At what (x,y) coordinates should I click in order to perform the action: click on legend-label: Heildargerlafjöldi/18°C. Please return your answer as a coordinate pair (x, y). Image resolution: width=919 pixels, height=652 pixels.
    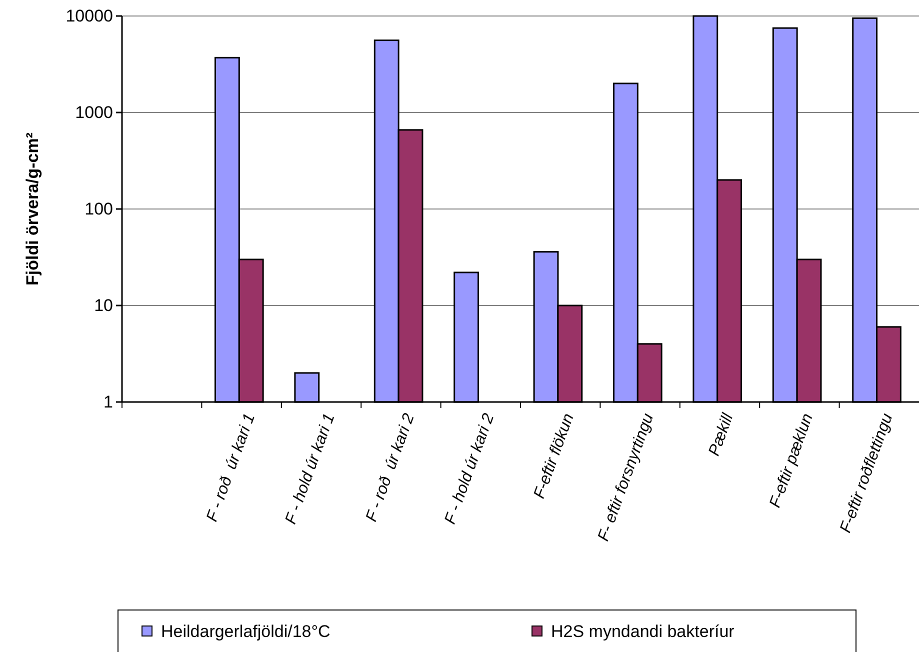
    Looking at the image, I should click on (245, 631).